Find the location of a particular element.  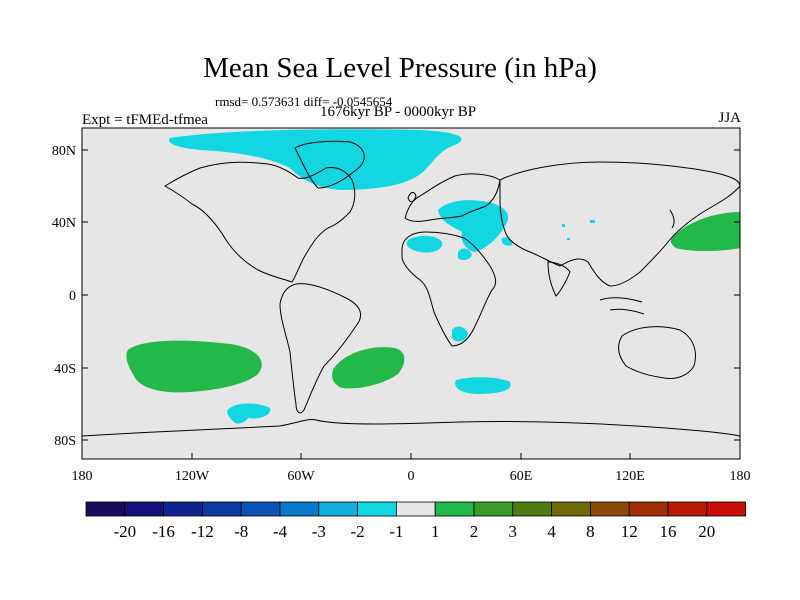

anomaly-north-pacific is located at coordinates (705, 231).